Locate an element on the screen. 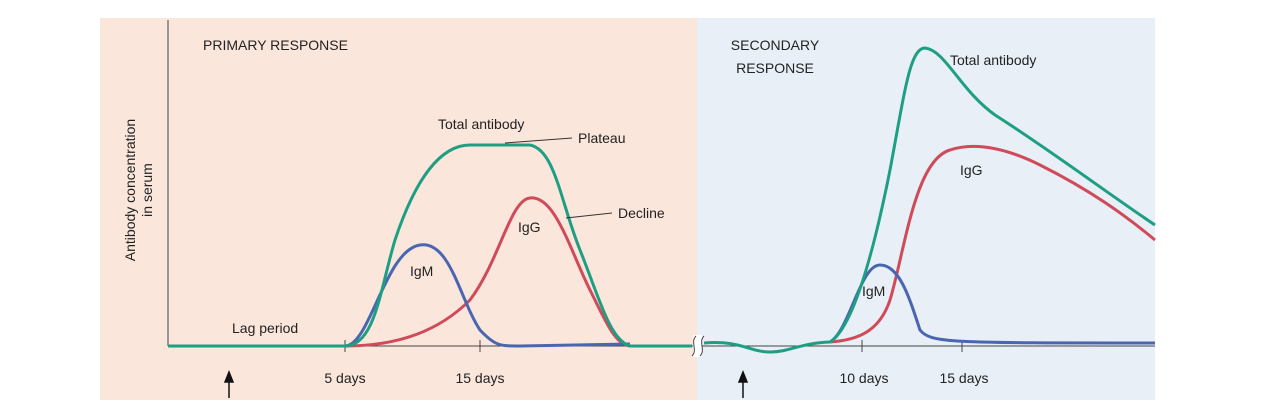 The width and height of the screenshot is (1280, 415). axis-break is located at coordinates (698, 346).